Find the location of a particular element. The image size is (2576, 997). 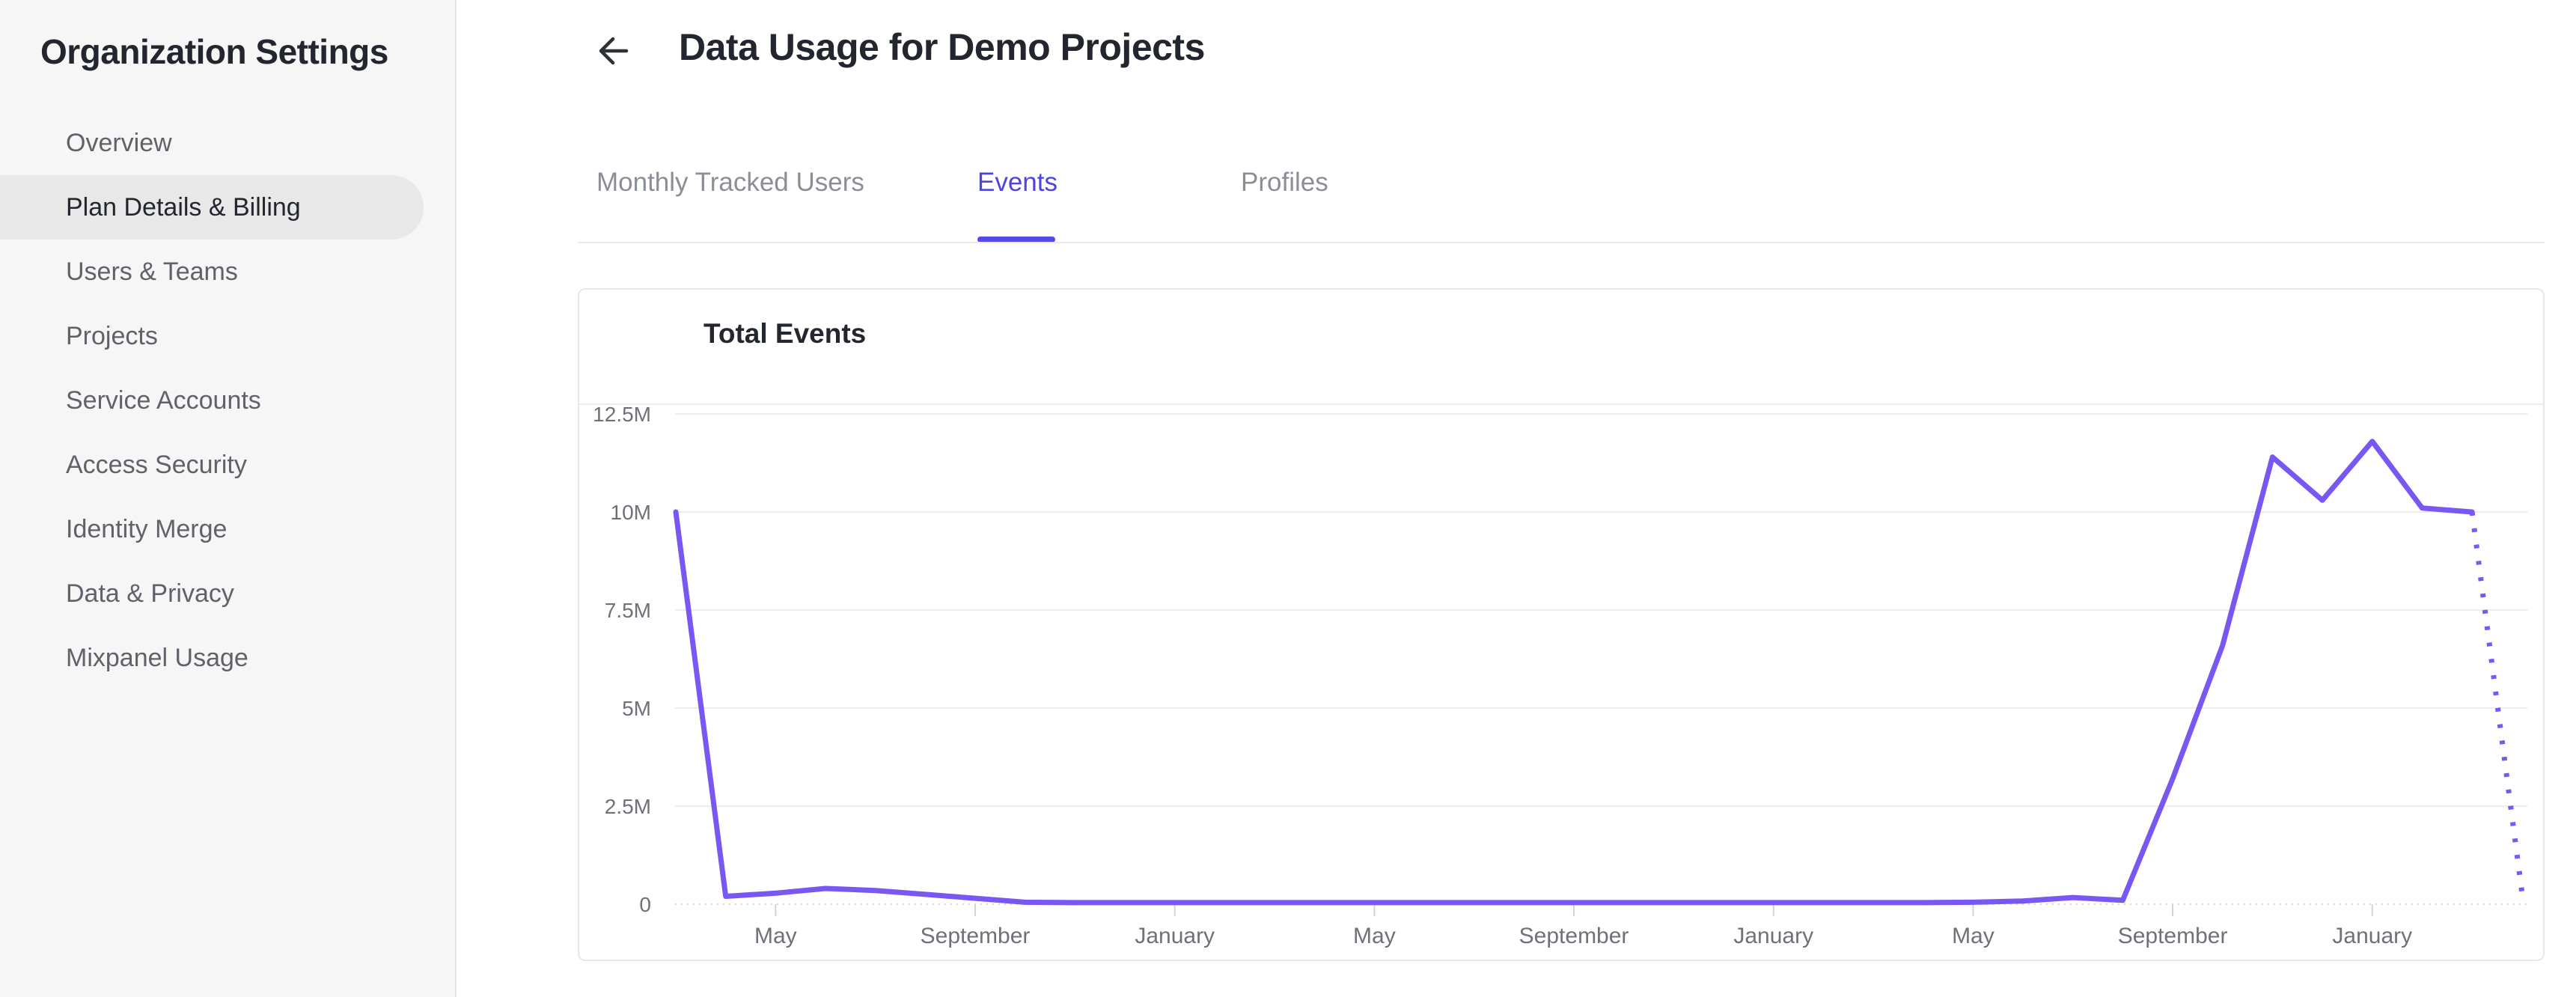

svg-text: 2.5M is located at coordinates (628, 807).